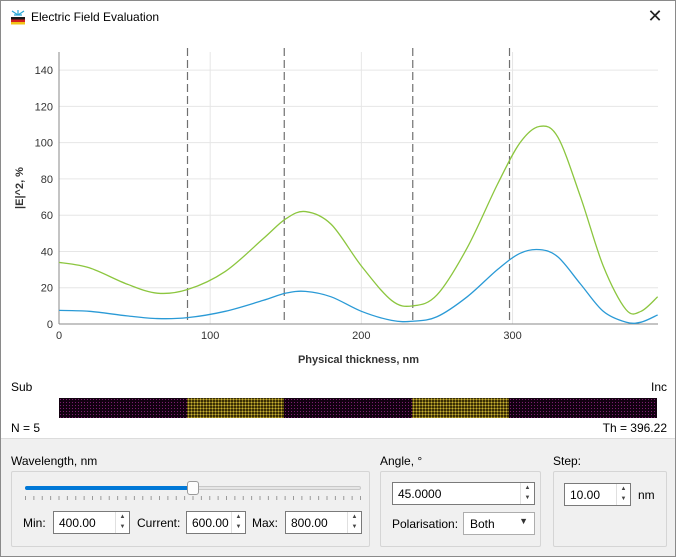 The width and height of the screenshot is (676, 557). Describe the element at coordinates (238, 522) in the screenshot. I see `current-wavelength-spin: ▲ ▼` at that location.